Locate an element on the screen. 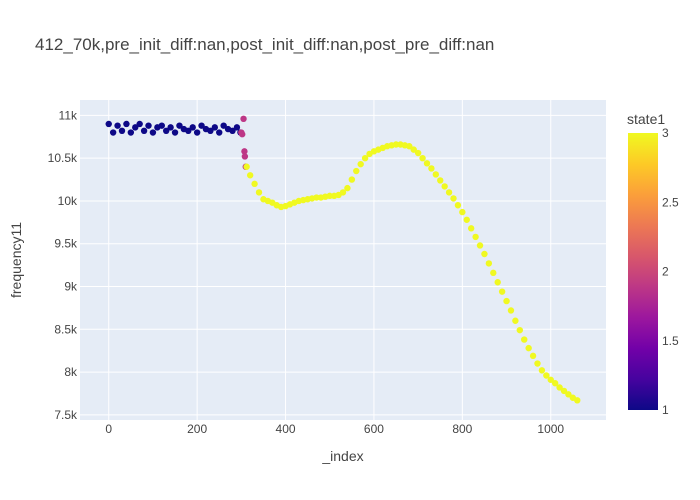 The width and height of the screenshot is (700, 500). x-tick-labels: 0 200 400 600 800 1000 is located at coordinates (334, 429).